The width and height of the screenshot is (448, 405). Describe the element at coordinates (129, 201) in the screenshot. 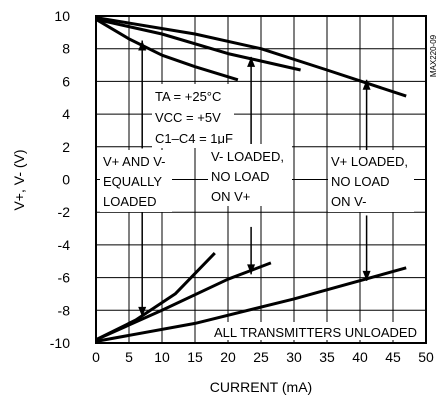

I see `label-equal-line3: LOADED` at that location.